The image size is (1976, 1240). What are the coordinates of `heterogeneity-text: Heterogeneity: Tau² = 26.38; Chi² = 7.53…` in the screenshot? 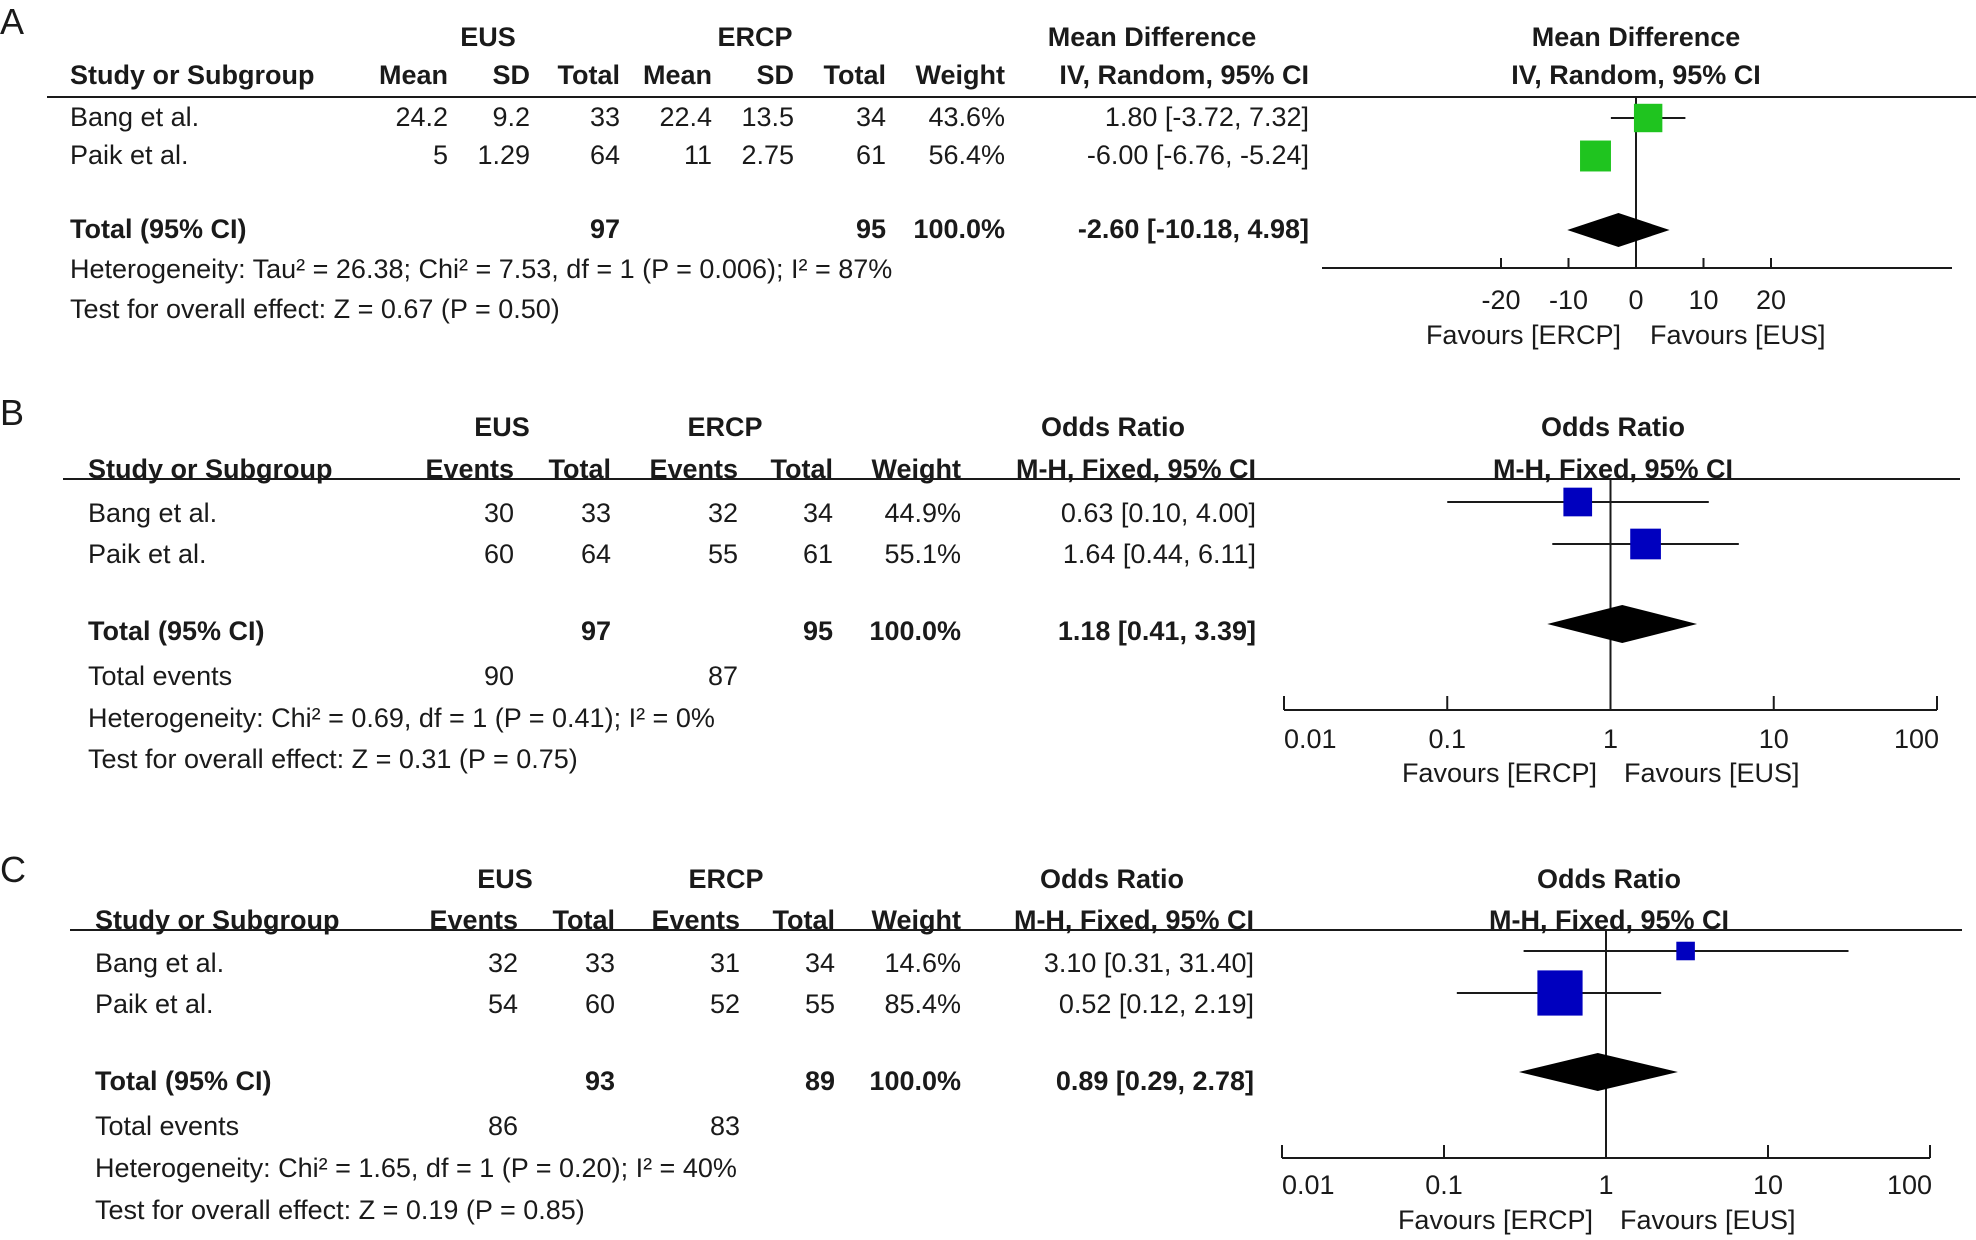 It's located at (481, 269).